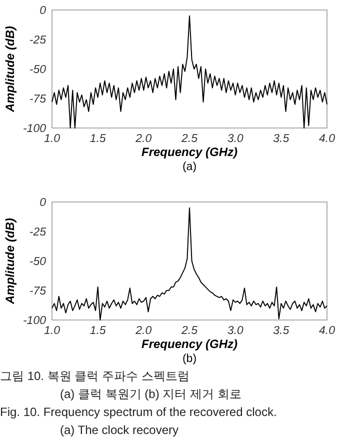 This screenshot has width=337, height=448. Describe the element at coordinates (95, 376) in the screenshot. I see `caption: 그림 10. 복원 클럭 주파수 스펙트럼` at that location.